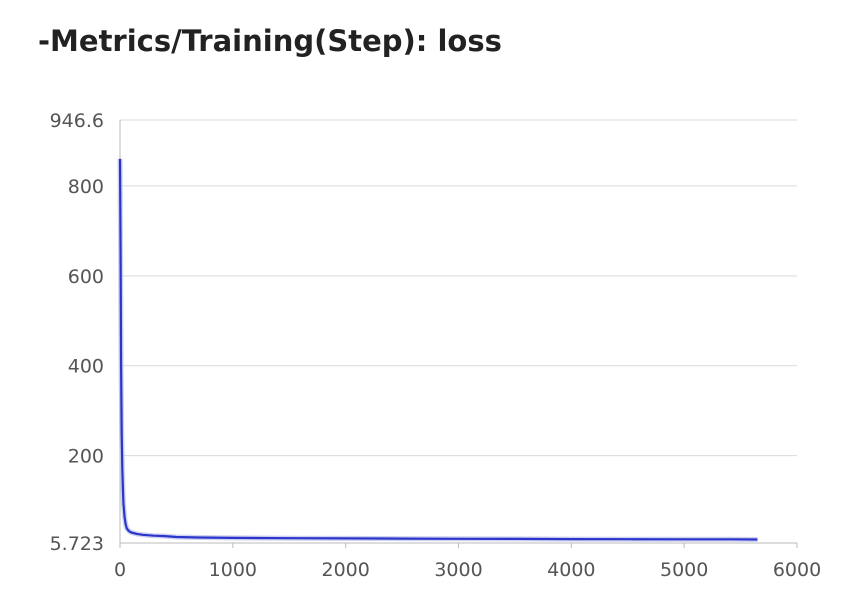 The width and height of the screenshot is (856, 602). What do you see at coordinates (270, 41) in the screenshot?
I see `chart-title: -Metrics/Training(Step): loss` at bounding box center [270, 41].